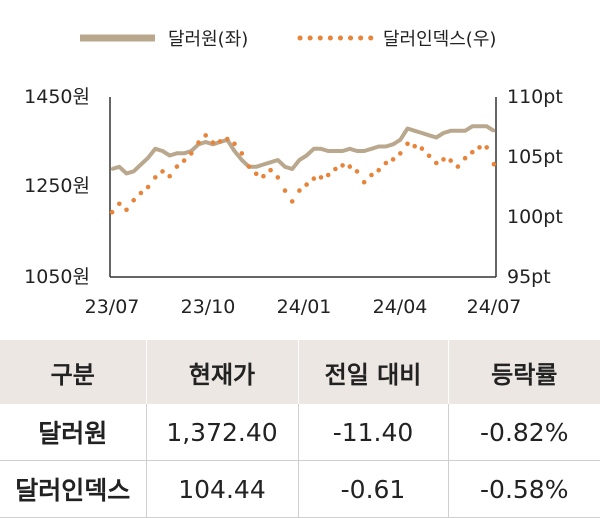  Describe the element at coordinates (57, 277) in the screenshot. I see `left-tick-label: 1050원` at that location.